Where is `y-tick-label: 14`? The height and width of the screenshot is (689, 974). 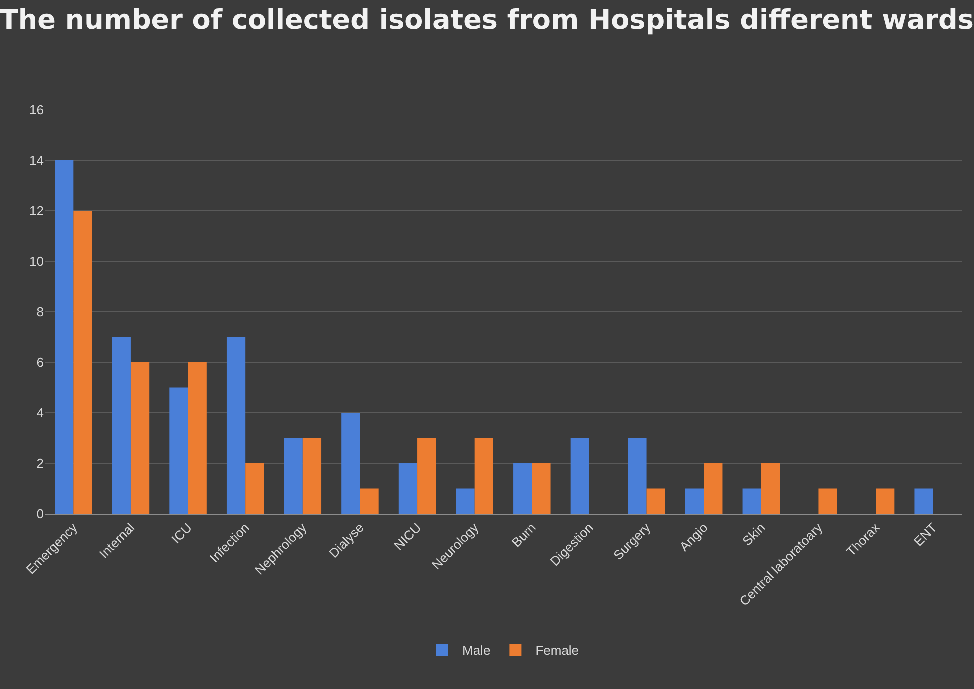 y-tick-label: 14 is located at coordinates (37, 160).